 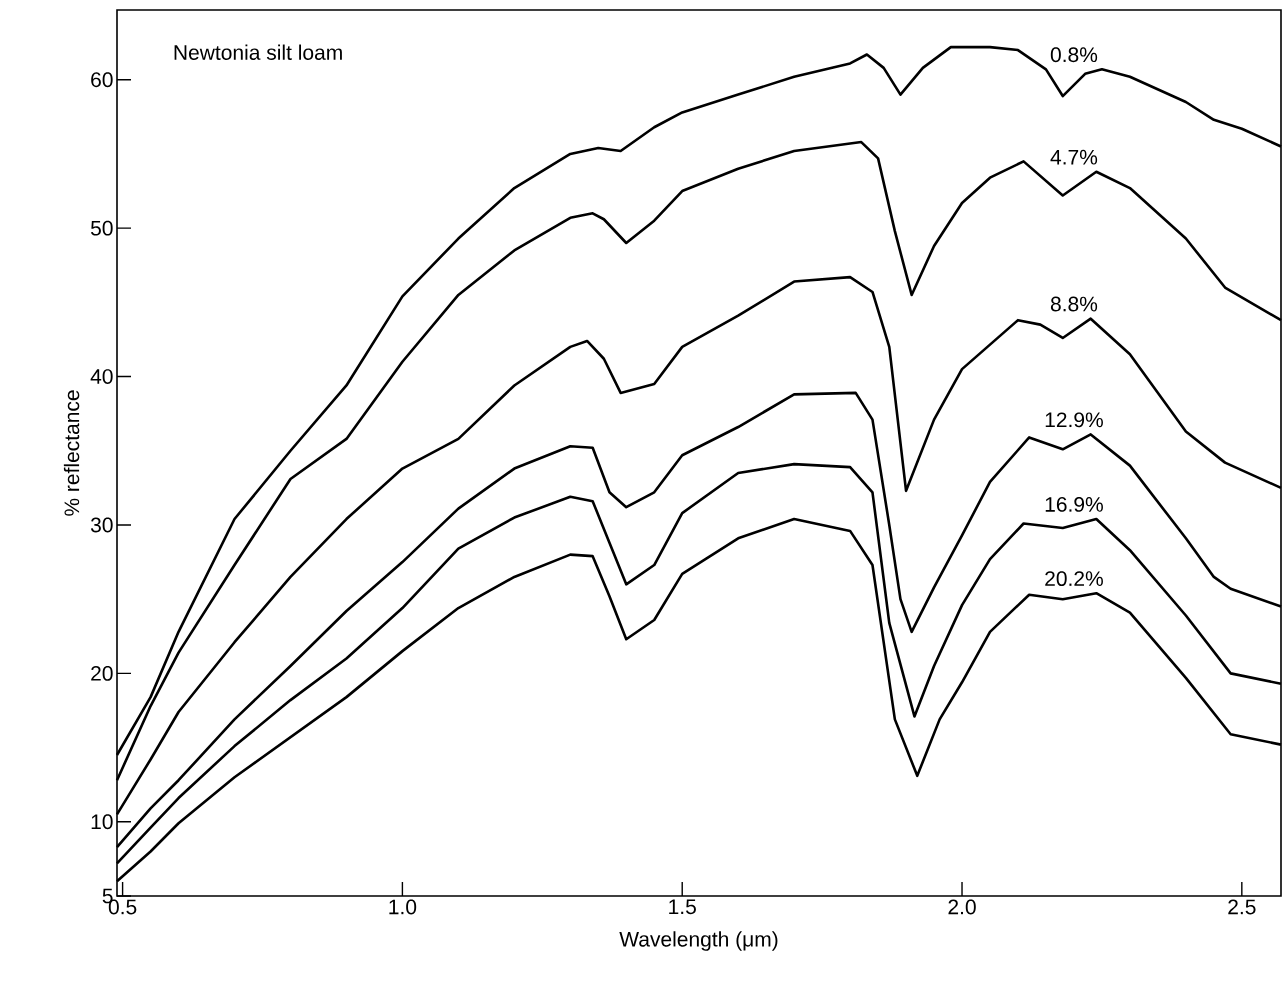 I want to click on series-label: 20.2%, so click(x=1074, y=579).